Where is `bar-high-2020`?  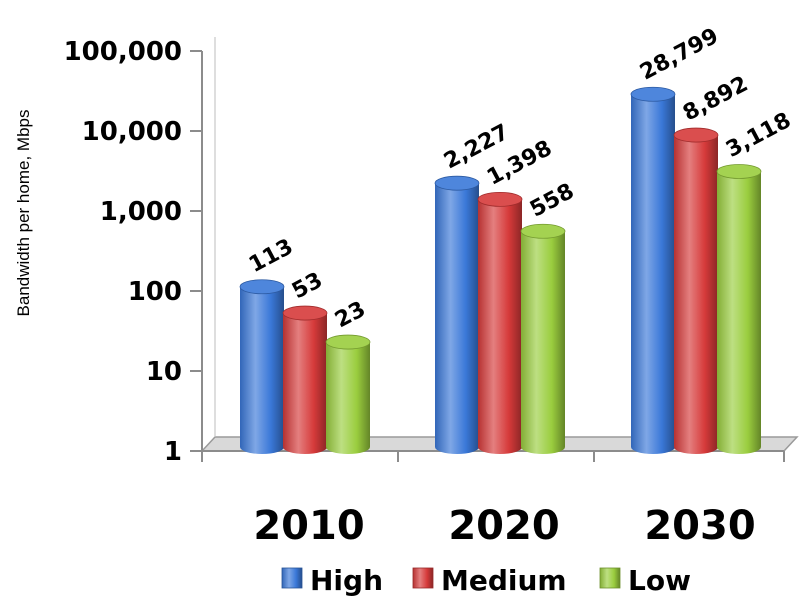
bar-high-2020 is located at coordinates (457, 315).